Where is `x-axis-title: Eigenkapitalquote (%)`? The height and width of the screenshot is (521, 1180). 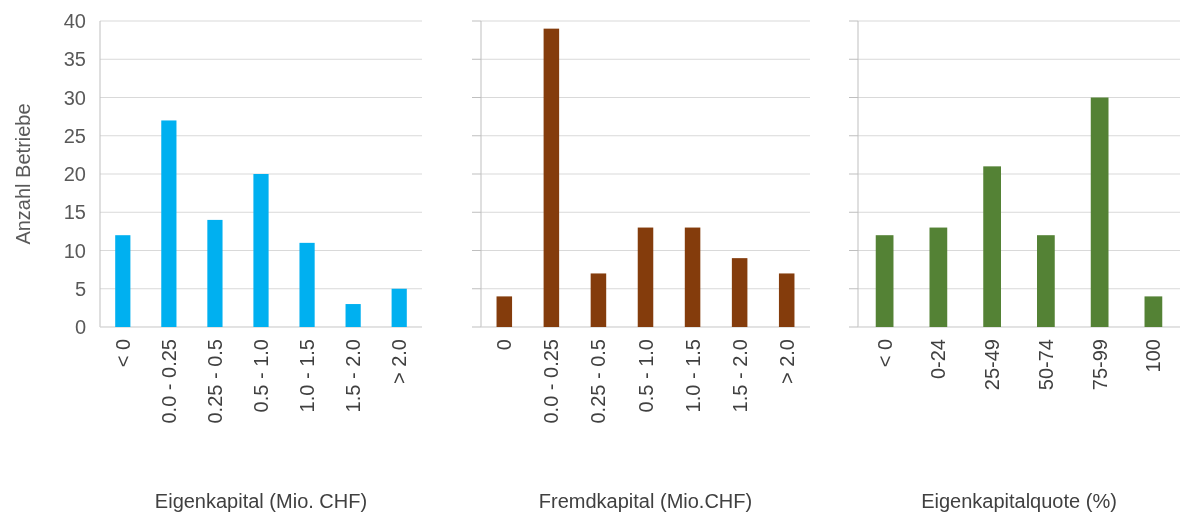
x-axis-title: Eigenkapitalquote (%) is located at coordinates (1019, 501).